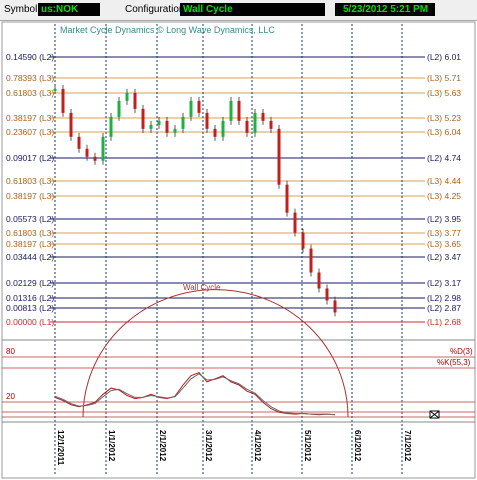 This screenshot has width=477, height=480. What do you see at coordinates (30, 219) in the screenshot?
I see `level-left-label: 0.05573 (L2)` at bounding box center [30, 219].